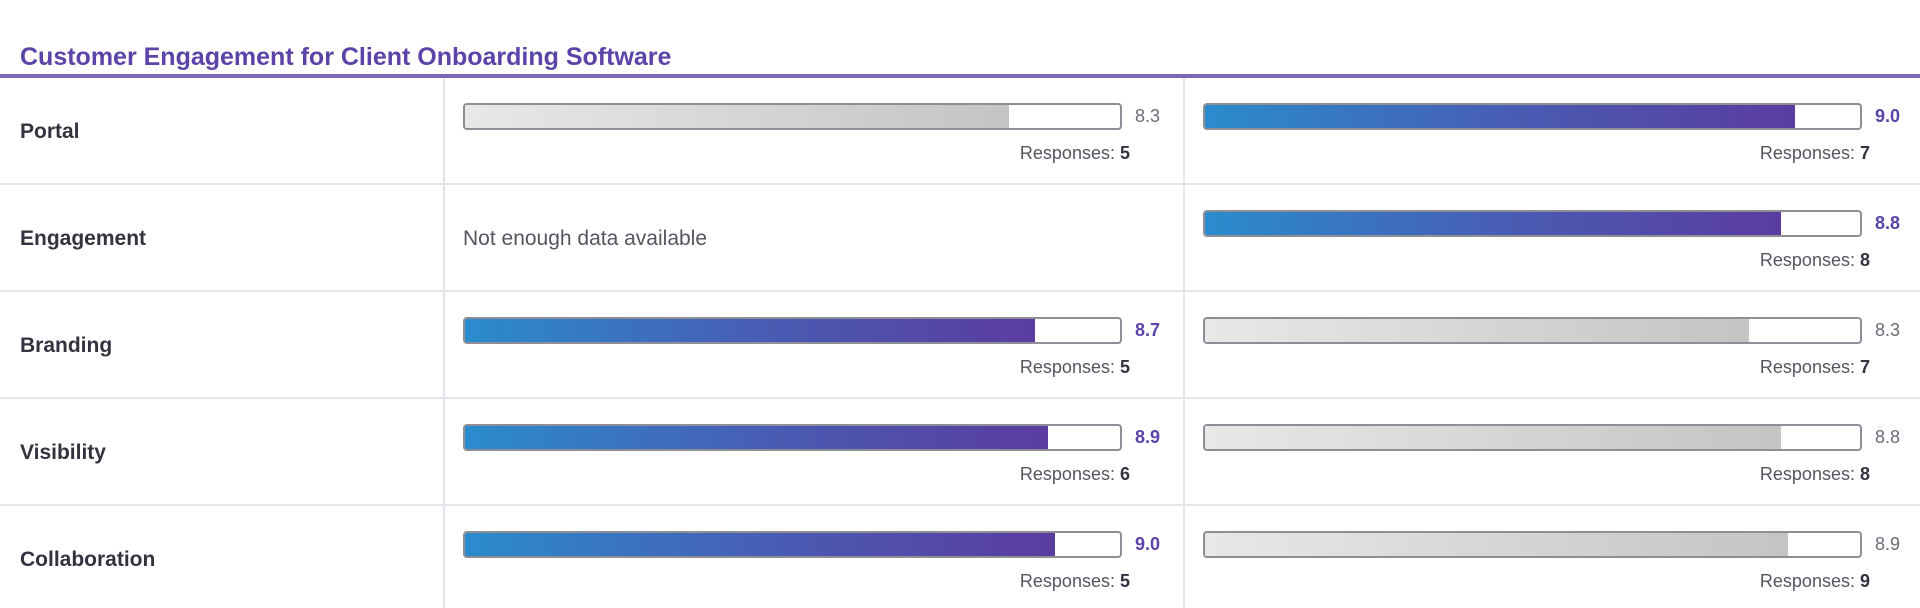 This screenshot has width=1920, height=608. I want to click on rating-cell-product-b: 8.9 Responses: 9, so click(1553, 557).